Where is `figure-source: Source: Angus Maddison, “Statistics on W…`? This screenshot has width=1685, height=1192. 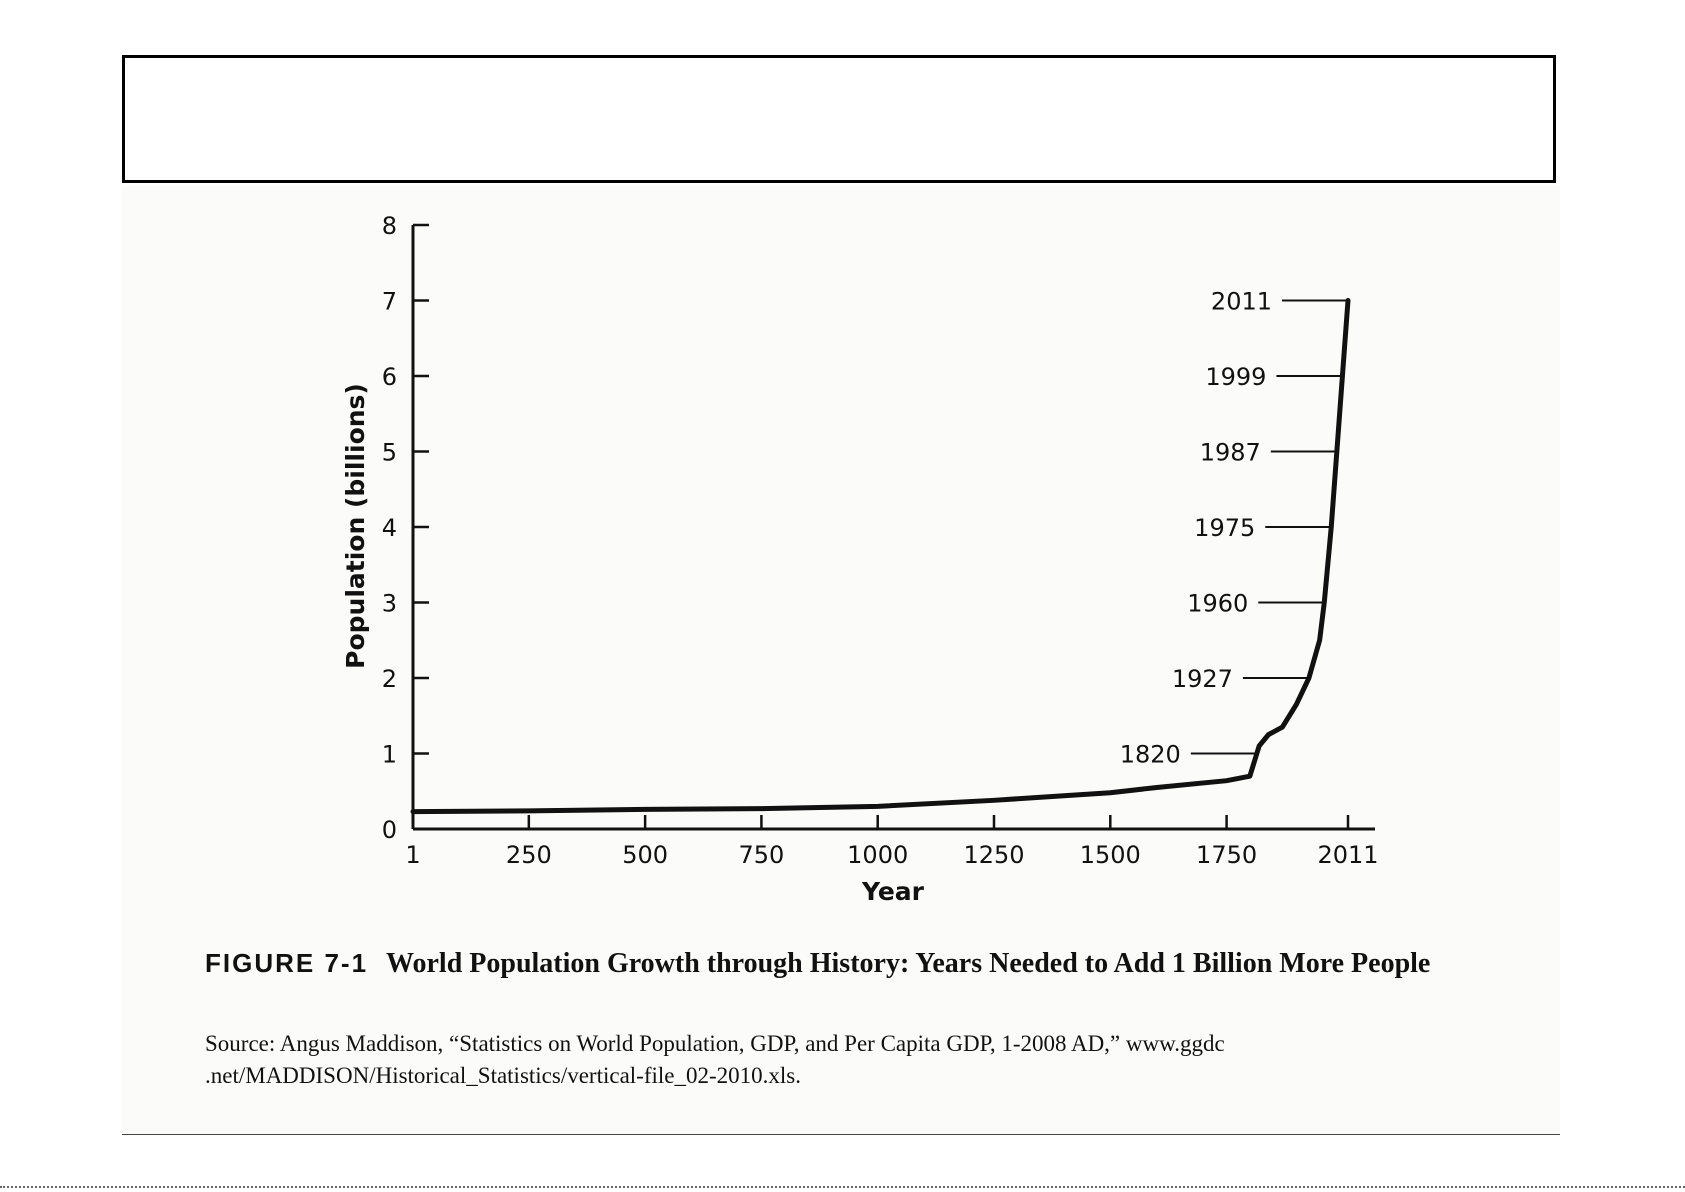 figure-source: Source: Angus Maddison, “Statistics on W… is located at coordinates (715, 1059).